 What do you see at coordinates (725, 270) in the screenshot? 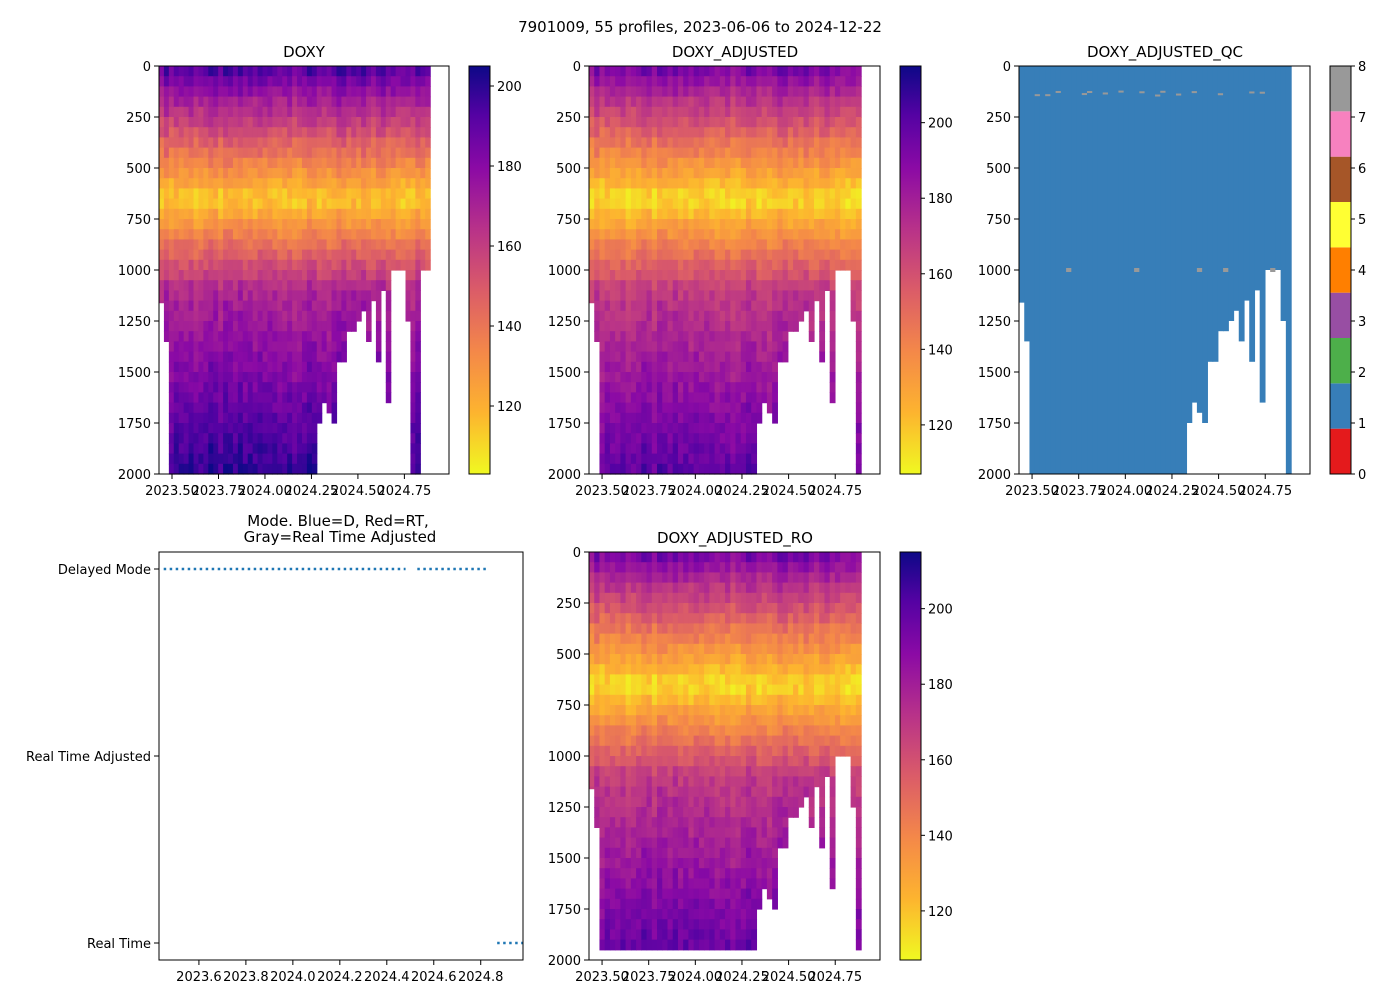
I see `heatmap-area` at bounding box center [725, 270].